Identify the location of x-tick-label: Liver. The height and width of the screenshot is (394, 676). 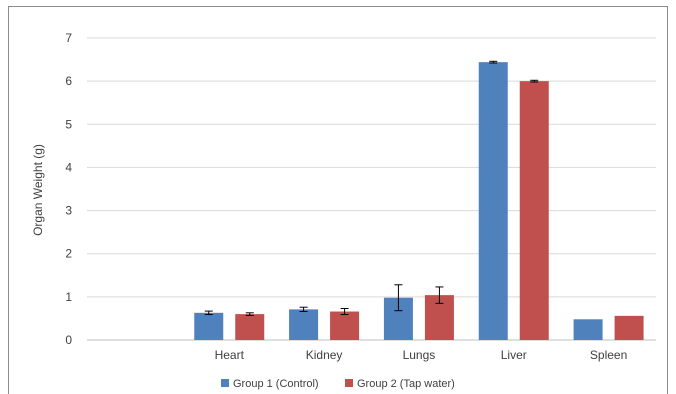
(514, 355).